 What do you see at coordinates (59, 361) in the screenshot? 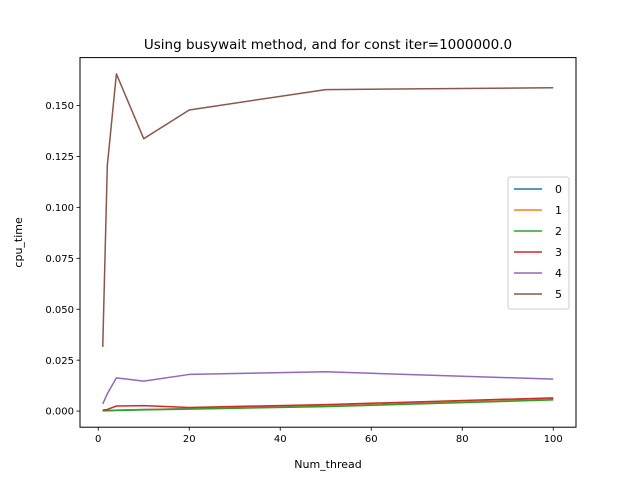
I see `y-tick-label: 0.025` at bounding box center [59, 361].